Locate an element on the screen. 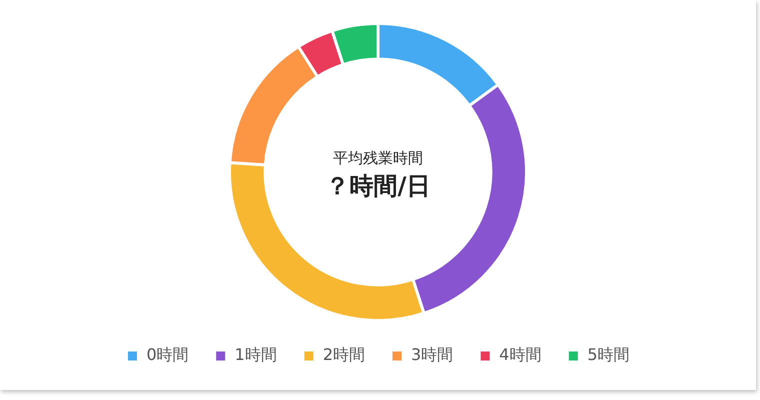 The image size is (760, 400). legend-label: 1時間 is located at coordinates (255, 354).